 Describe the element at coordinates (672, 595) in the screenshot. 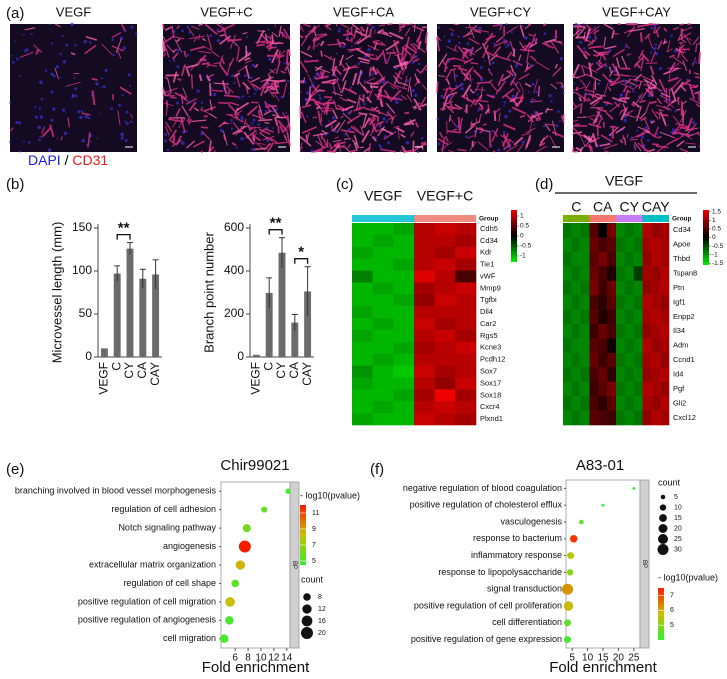

I see `colorbar-tick-label: 7` at that location.